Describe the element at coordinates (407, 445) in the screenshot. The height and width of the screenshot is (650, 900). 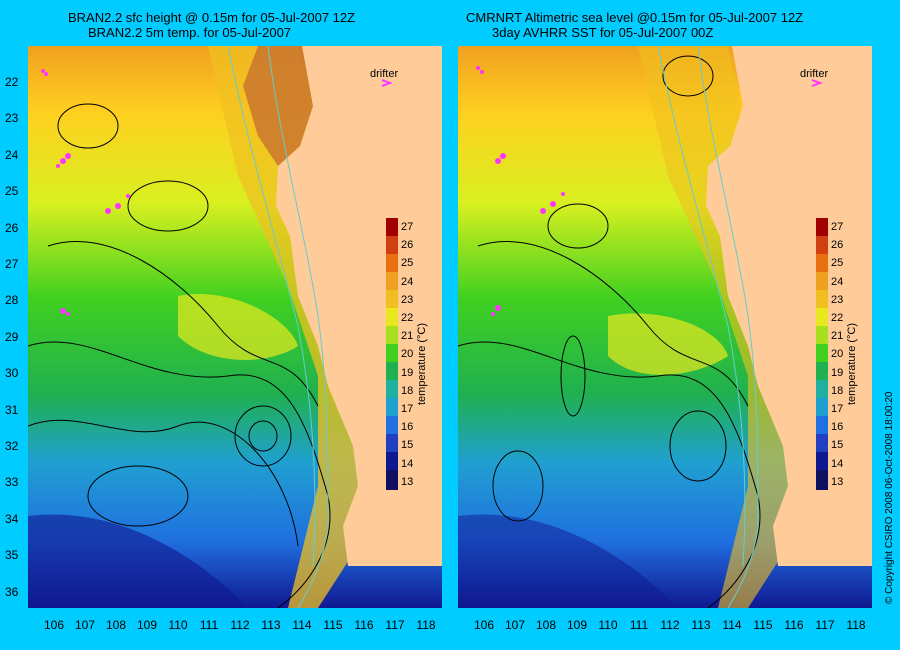
I see `left-colorbar-label-15: 15` at that location.